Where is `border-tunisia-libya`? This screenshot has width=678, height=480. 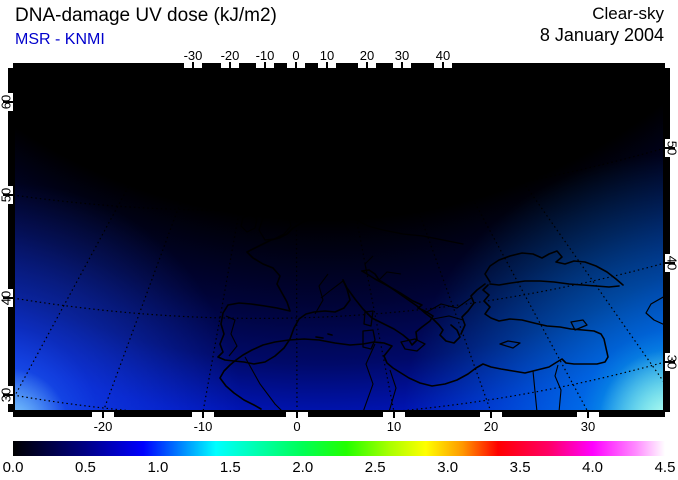 border-tunisia-libya is located at coordinates (392, 390).